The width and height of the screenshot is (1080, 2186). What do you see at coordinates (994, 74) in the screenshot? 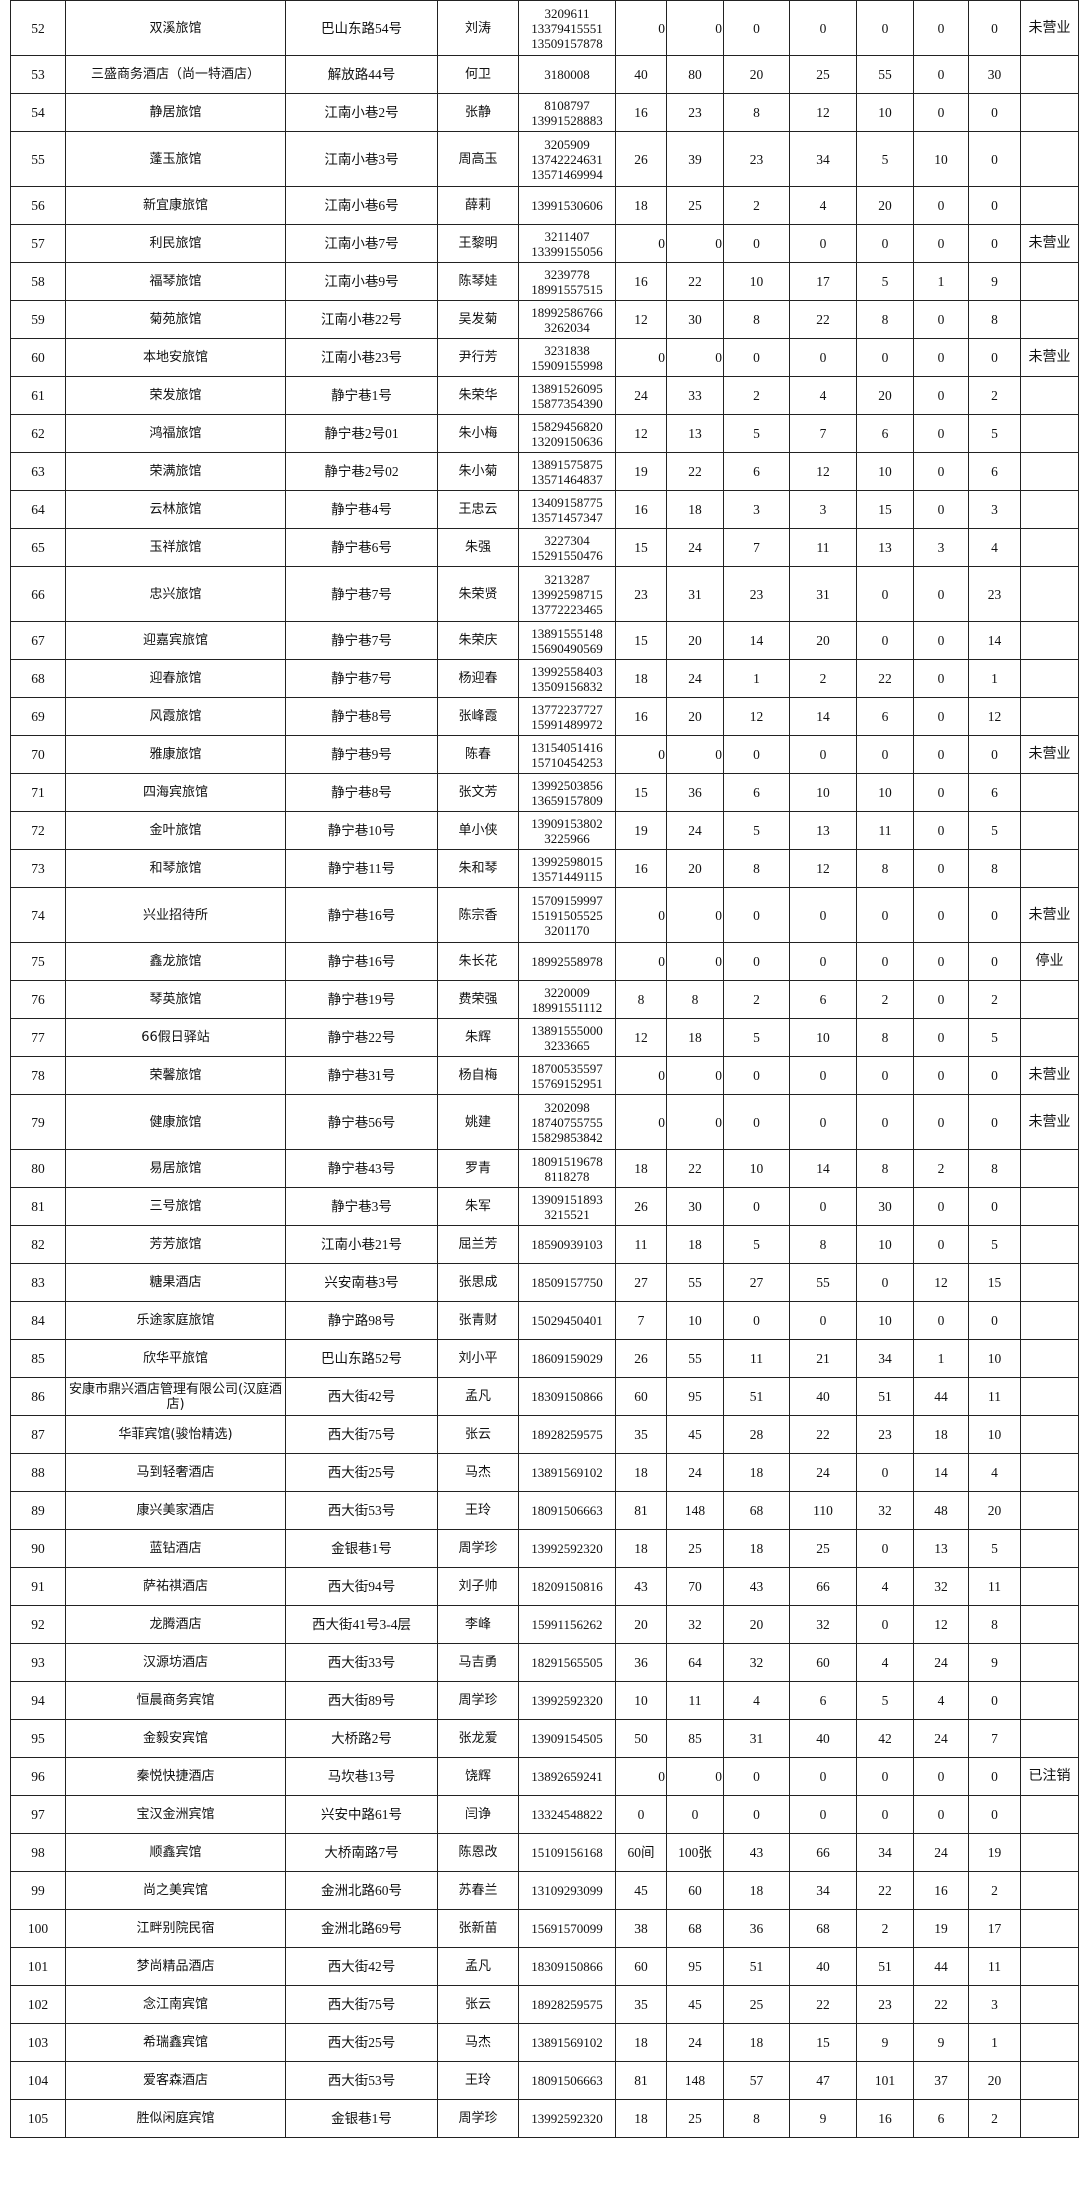
I see `value-col-7: 30` at bounding box center [994, 74].